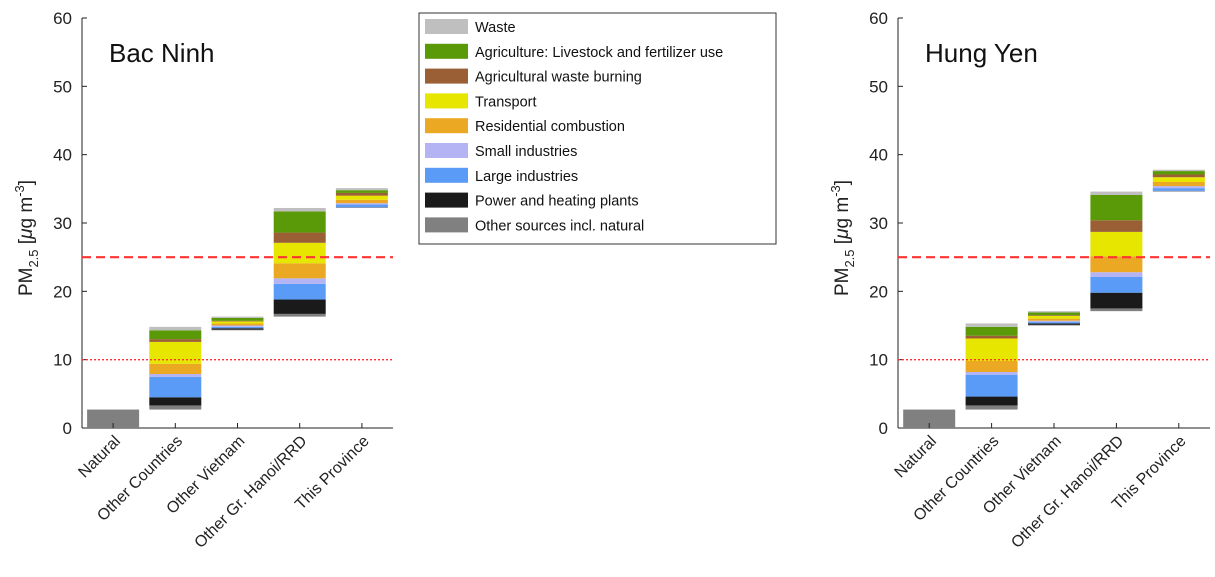 The height and width of the screenshot is (577, 1215). I want to click on legend-box, so click(597, 128).